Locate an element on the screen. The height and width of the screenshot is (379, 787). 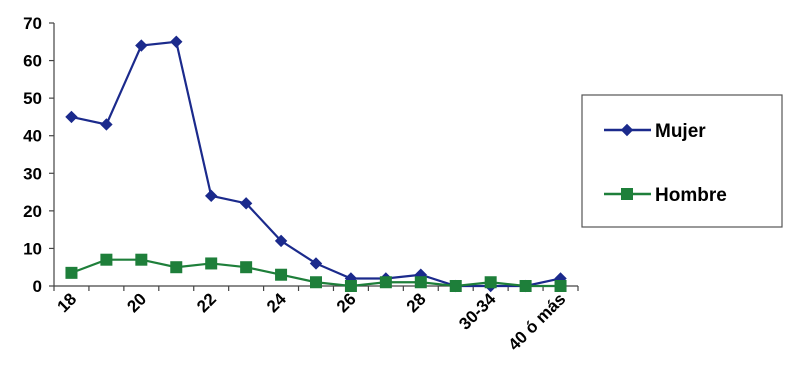
x-tick-label: 26 is located at coordinates (346, 302).